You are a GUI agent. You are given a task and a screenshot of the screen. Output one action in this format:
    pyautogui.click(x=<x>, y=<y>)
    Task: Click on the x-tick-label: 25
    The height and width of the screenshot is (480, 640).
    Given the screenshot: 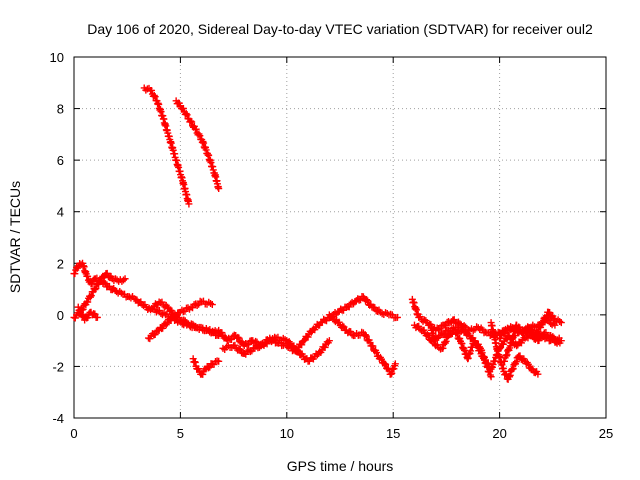 What is the action you would take?
    pyautogui.click(x=606, y=433)
    